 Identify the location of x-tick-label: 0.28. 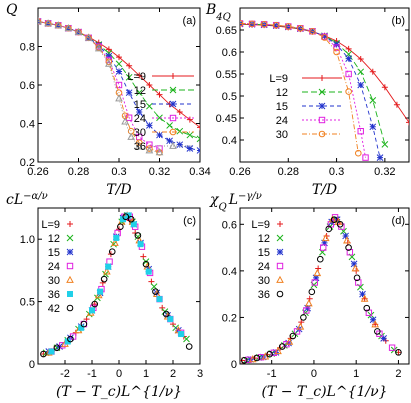
(288, 172).